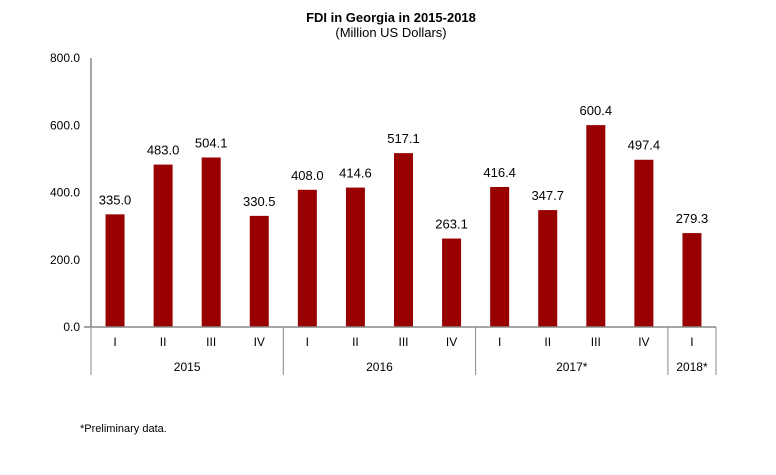  Describe the element at coordinates (692, 367) in the screenshot. I see `group-label: 2018*` at that location.